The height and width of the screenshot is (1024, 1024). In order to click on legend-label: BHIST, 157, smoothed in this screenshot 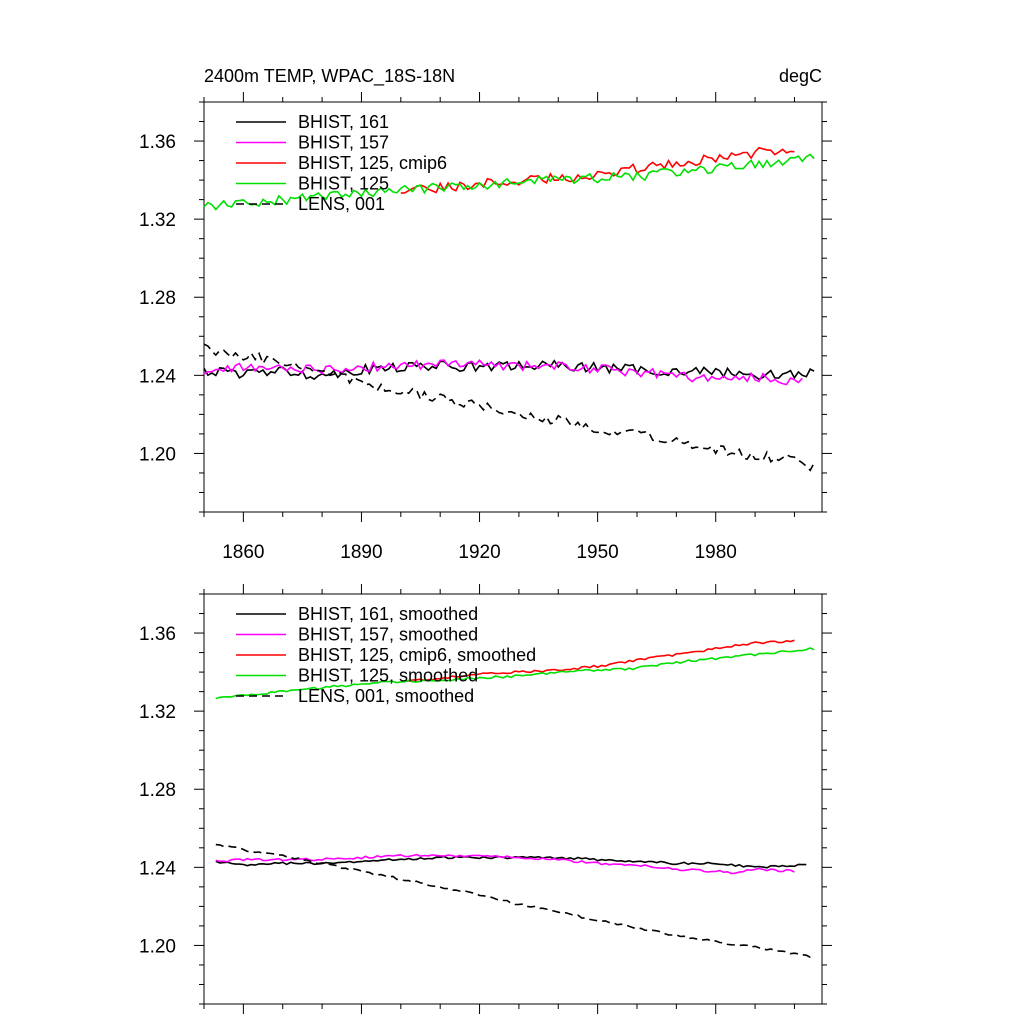, I will do `click(388, 635)`.